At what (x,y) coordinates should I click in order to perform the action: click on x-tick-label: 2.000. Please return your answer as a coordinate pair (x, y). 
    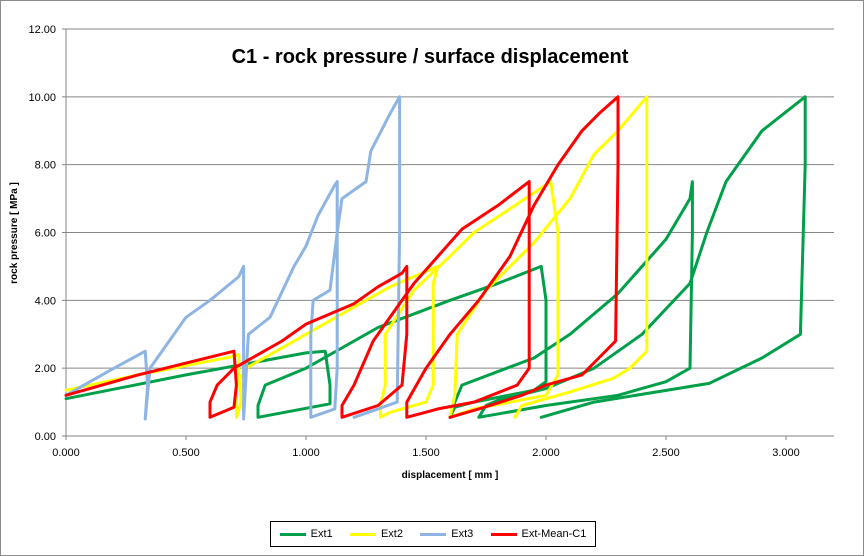
    Looking at the image, I should click on (546, 453).